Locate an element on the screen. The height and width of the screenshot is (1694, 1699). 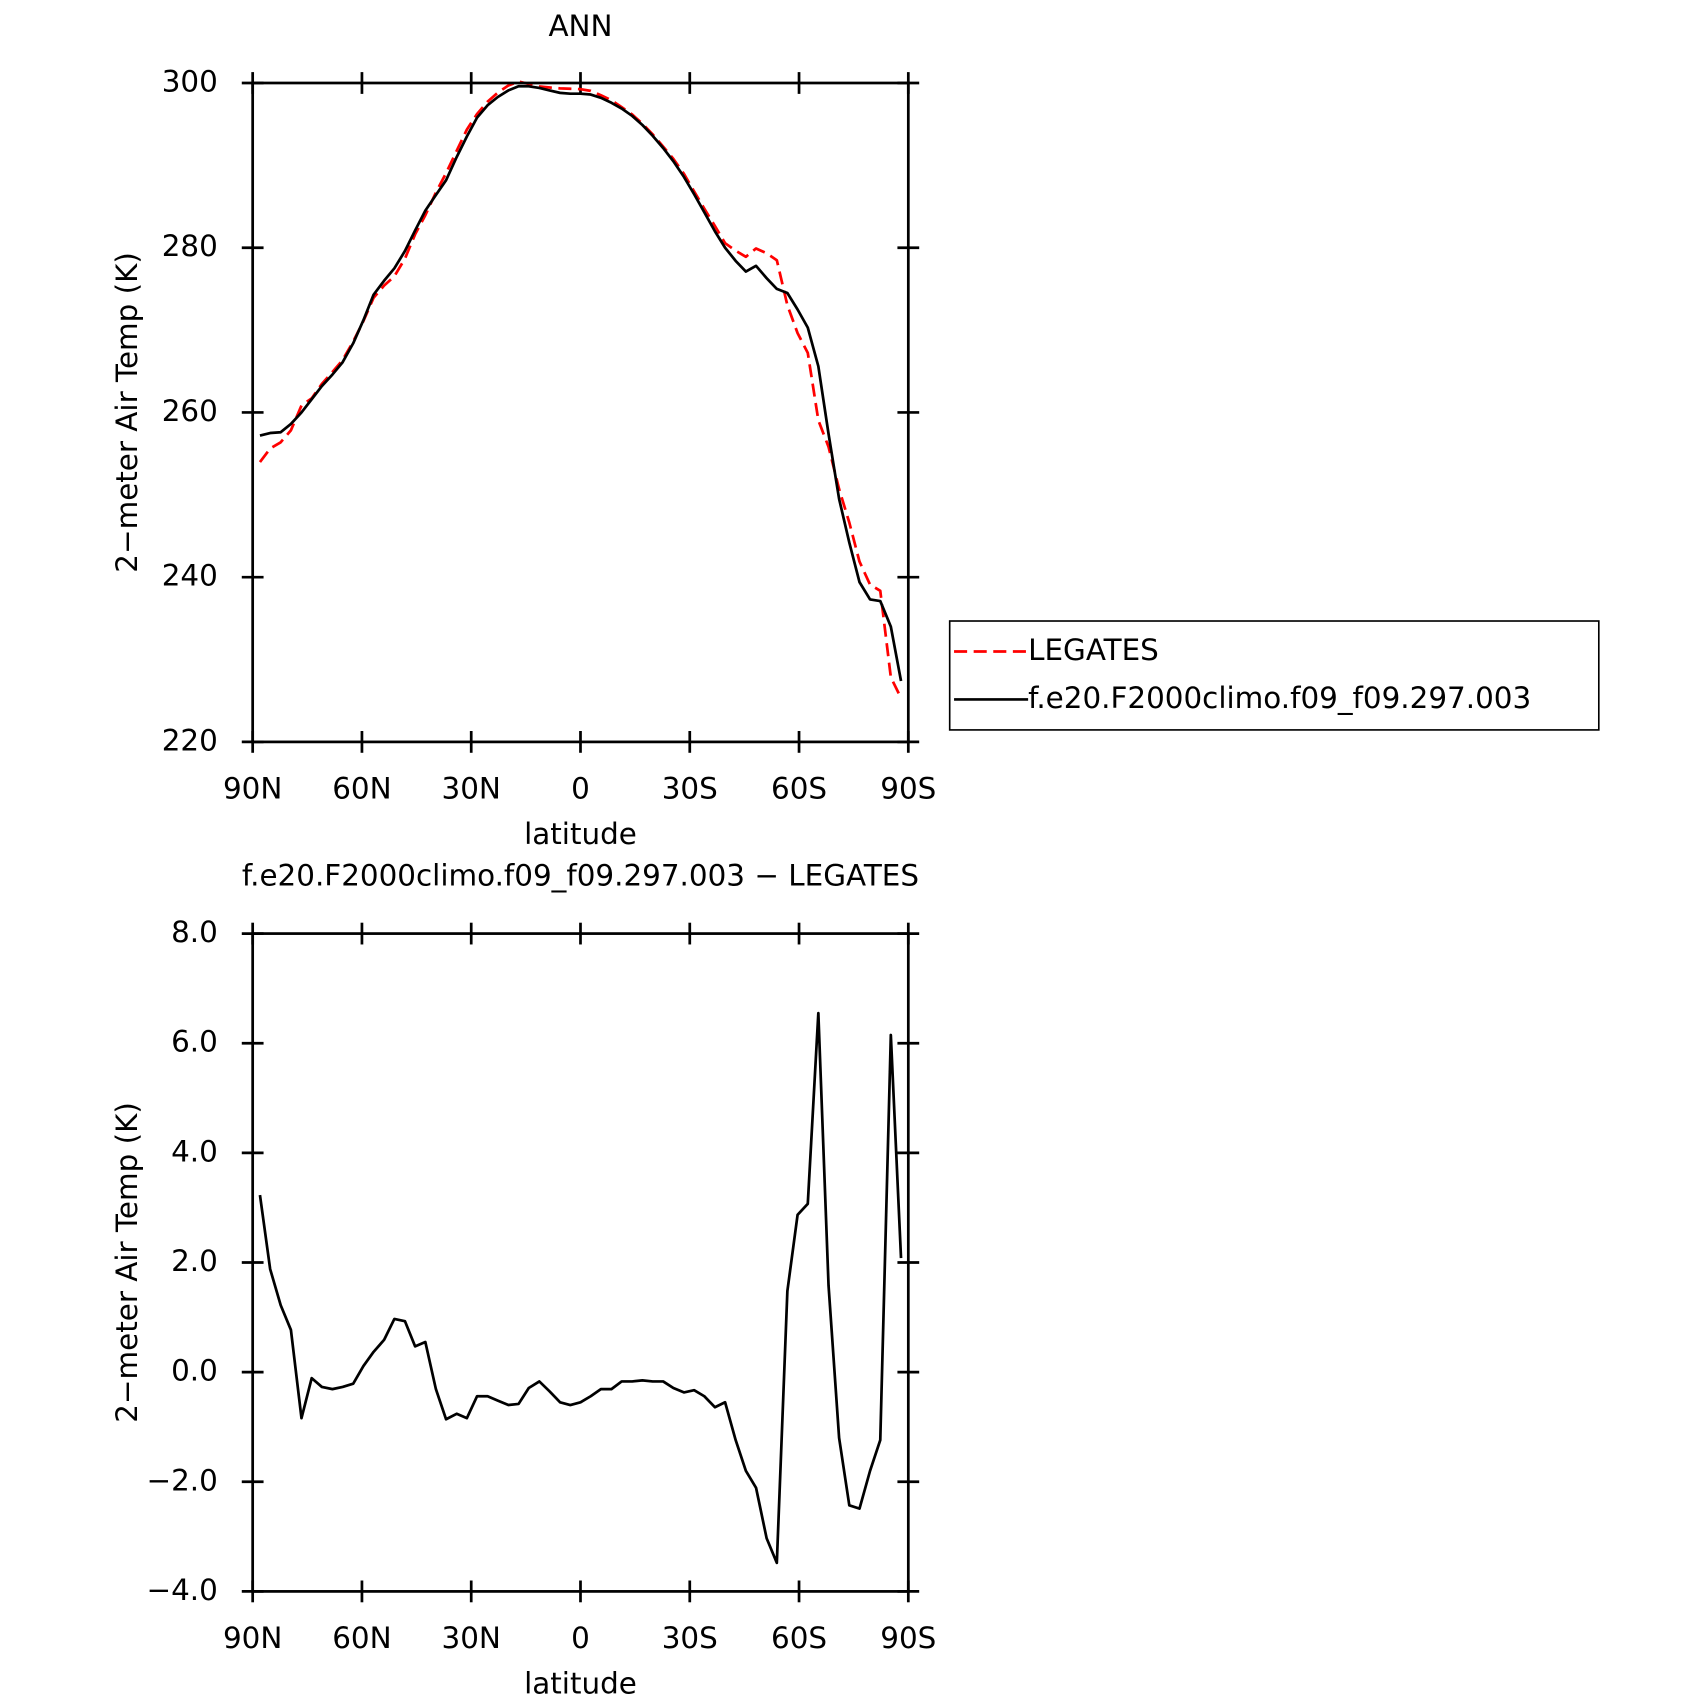
y-tick-label: 240 is located at coordinates (190, 576).